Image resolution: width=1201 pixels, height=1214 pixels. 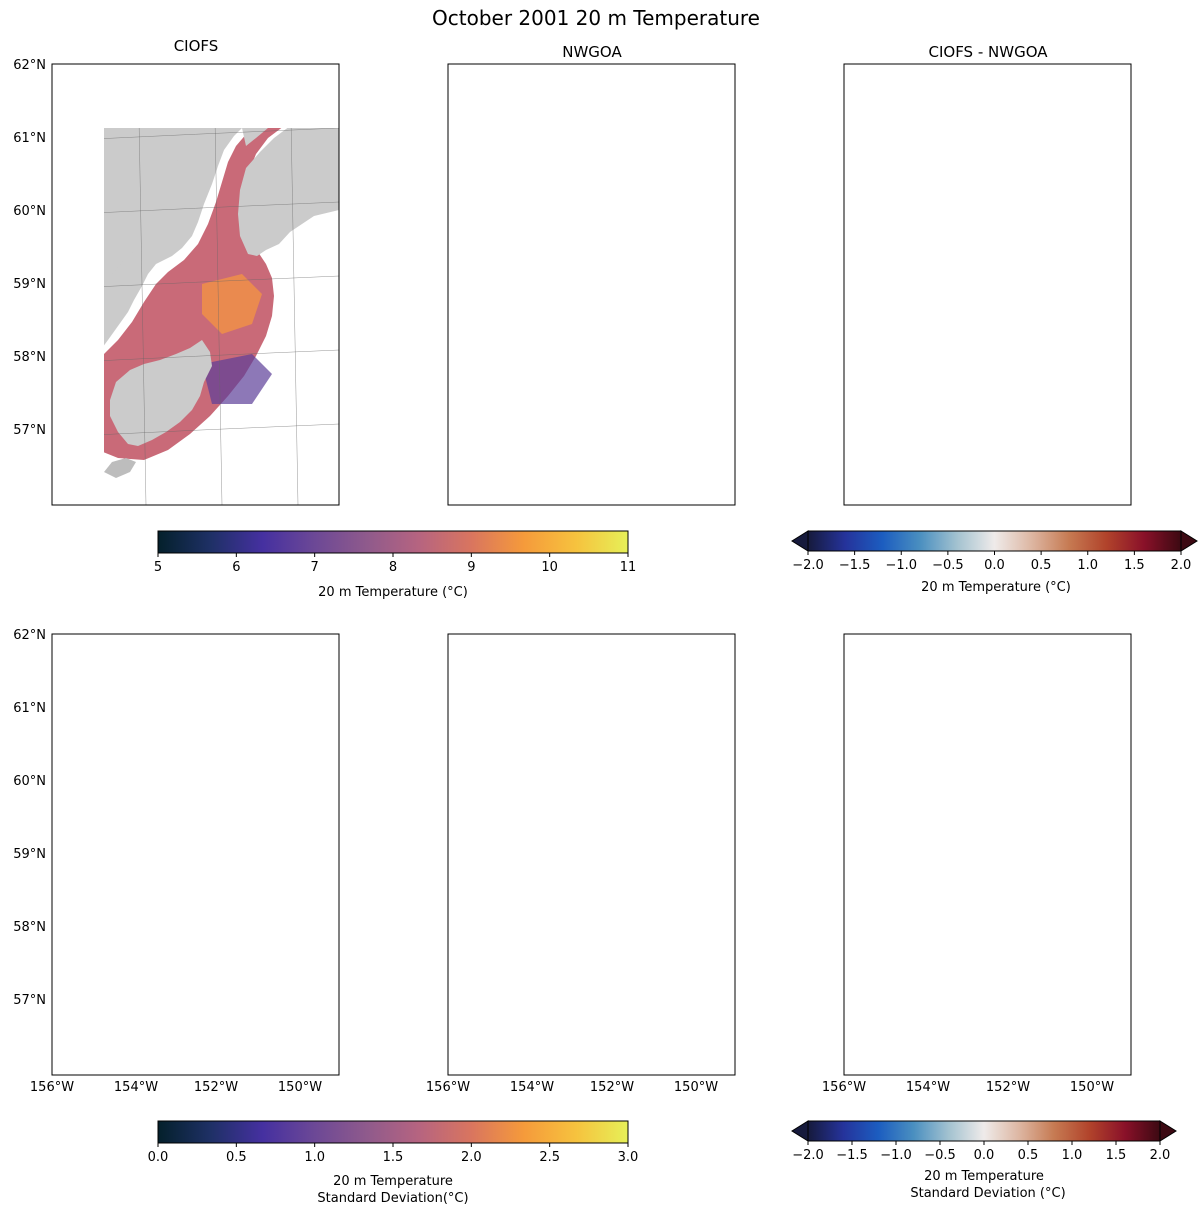 What do you see at coordinates (696, 1087) in the screenshot?
I see `lon-tick-label: 150°W` at bounding box center [696, 1087].